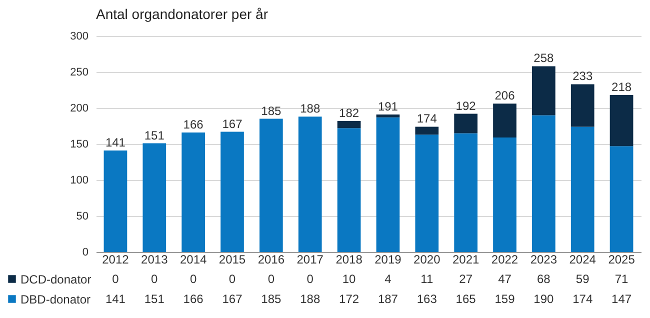 The image size is (650, 318). Describe the element at coordinates (544, 58) in the screenshot. I see `total-label: 258` at that location.